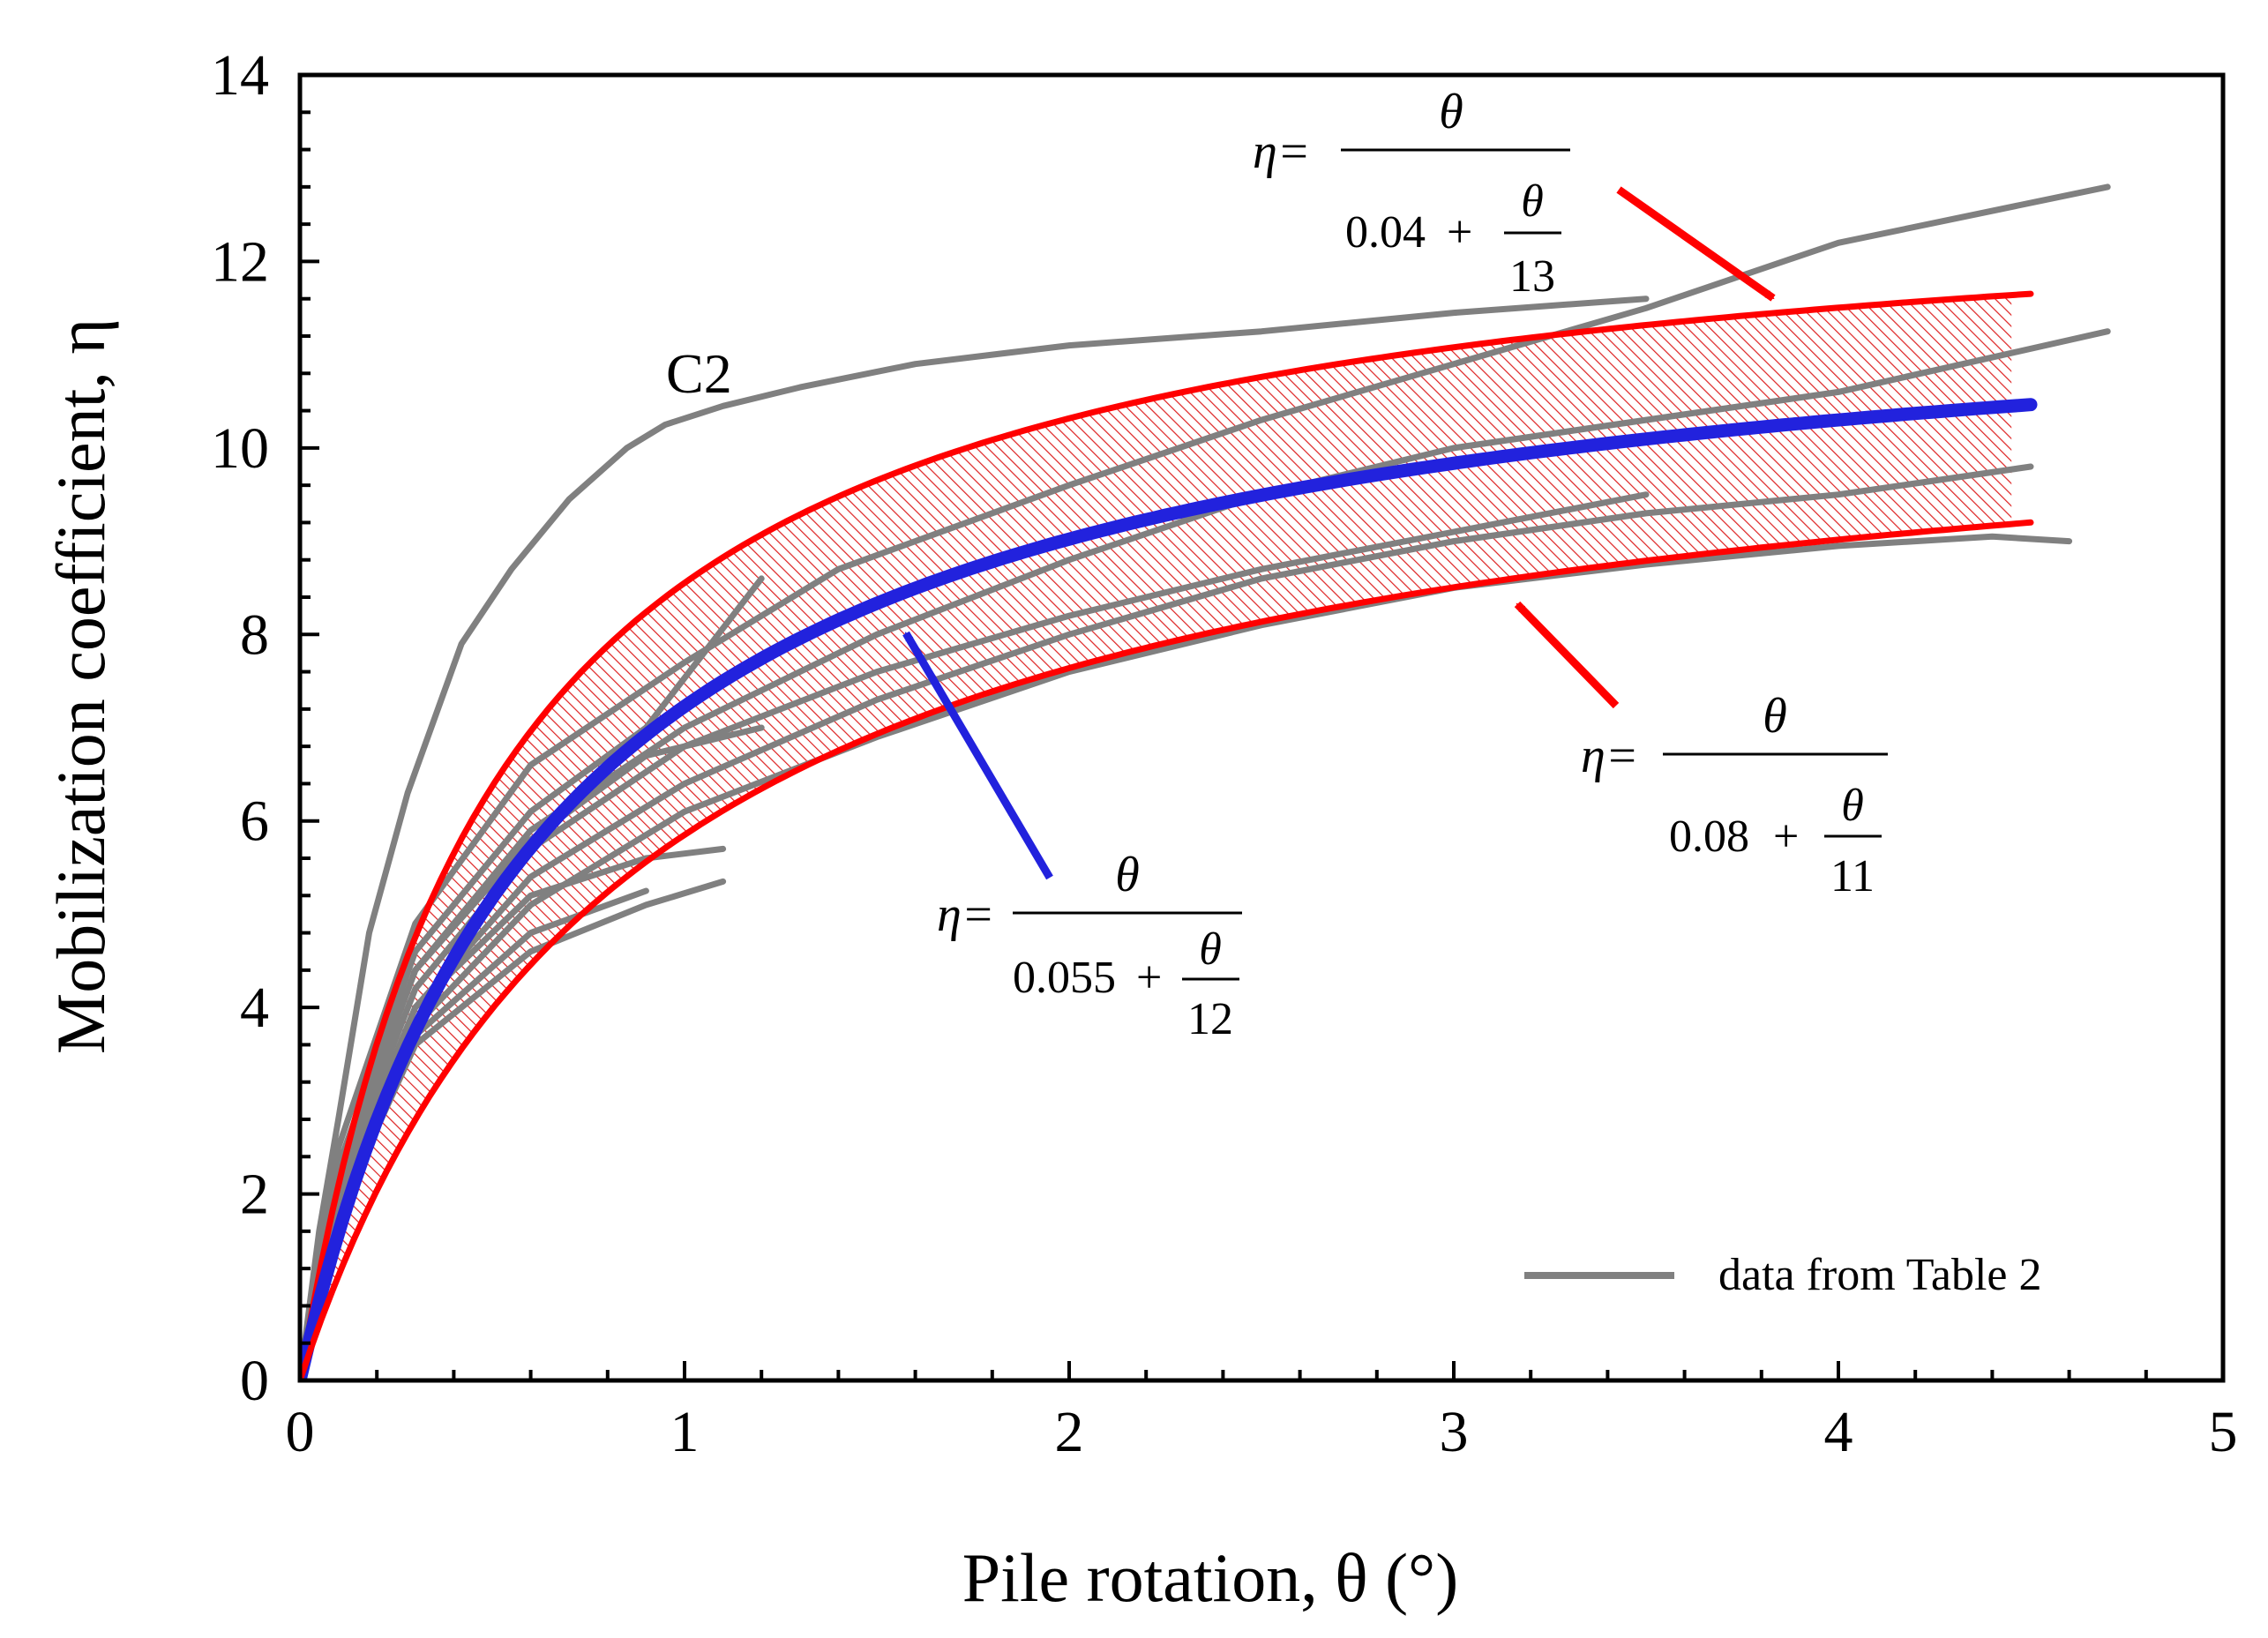 The image size is (2268, 1638). I want to click on legend-label-data: data from Table 2, so click(1880, 1275).